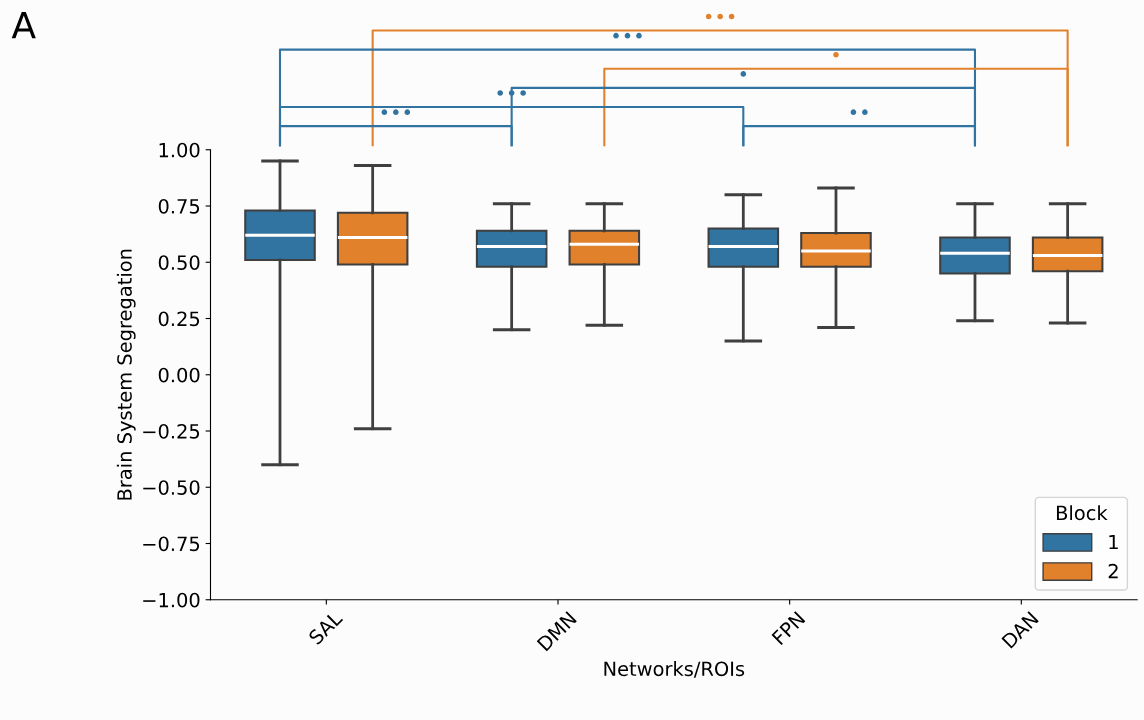  Describe the element at coordinates (171, 544) in the screenshot. I see `y-tick-label: −0.75` at that location.